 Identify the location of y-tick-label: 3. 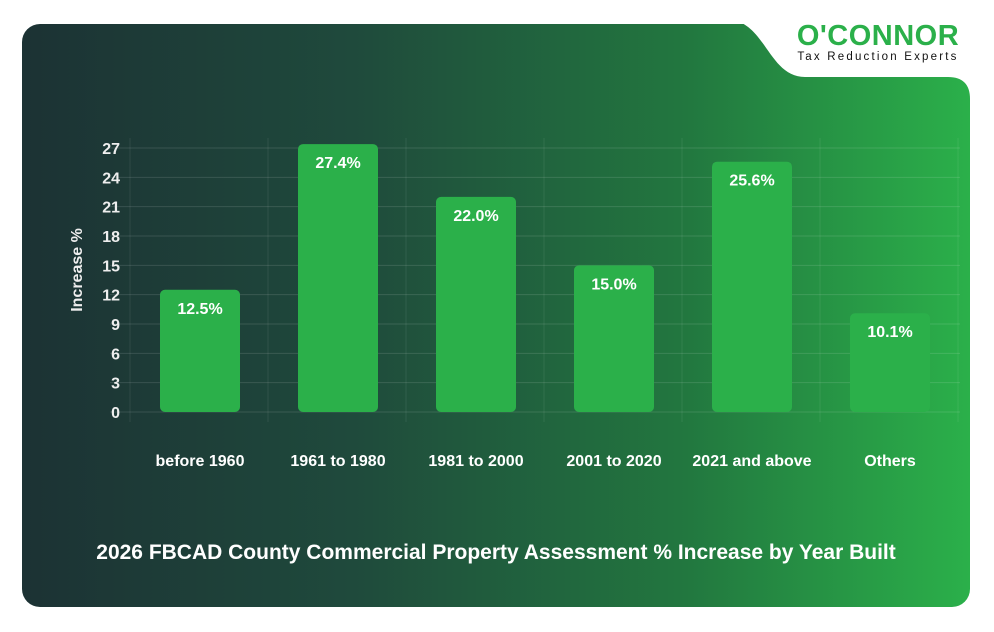
(115, 384).